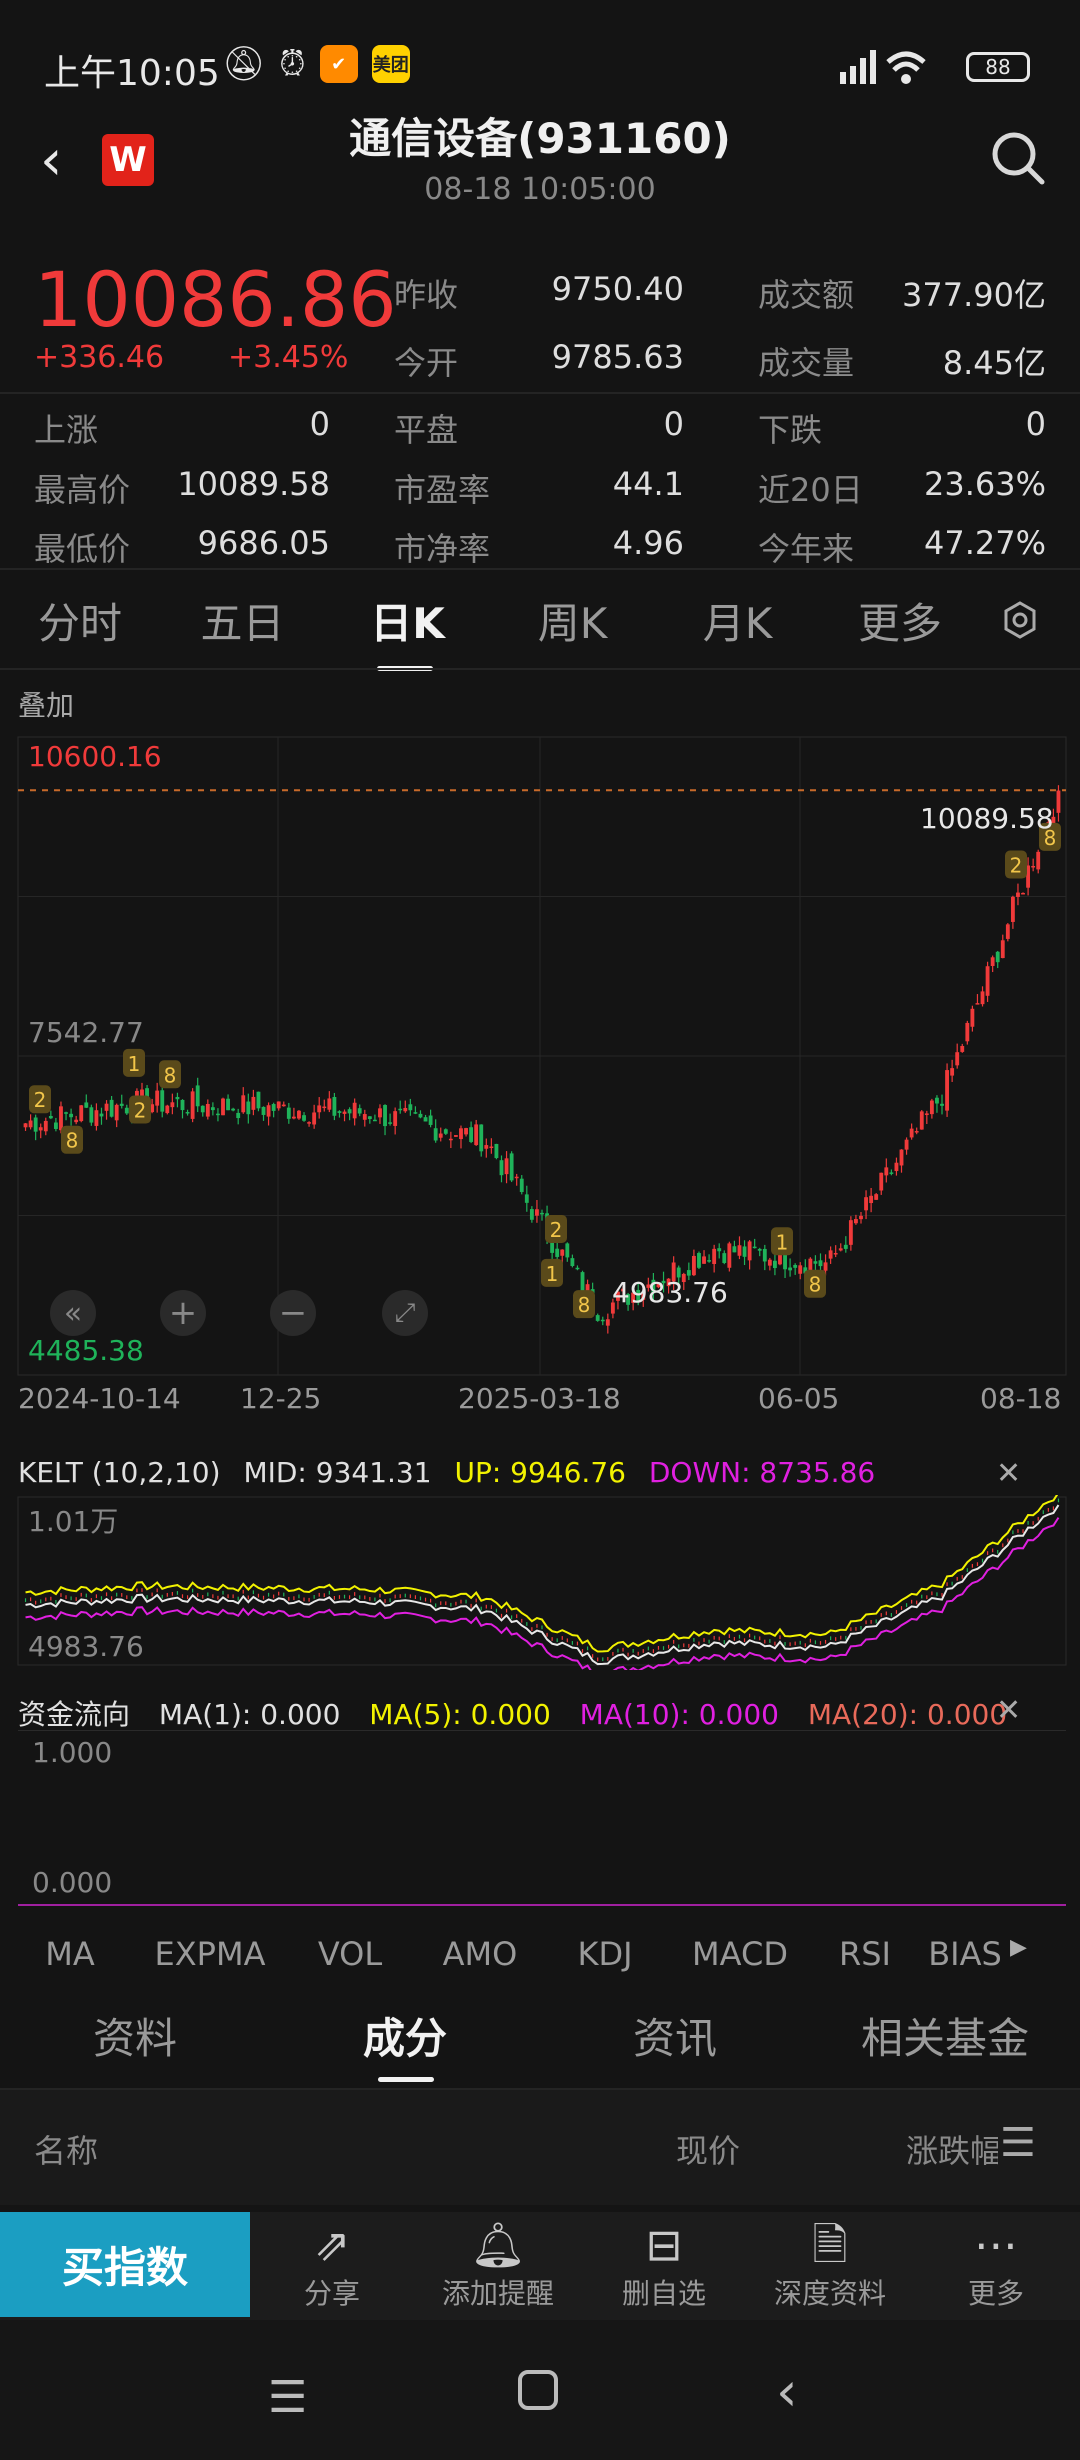  Describe the element at coordinates (899, 623) in the screenshot. I see `tab-more: 更多` at that location.